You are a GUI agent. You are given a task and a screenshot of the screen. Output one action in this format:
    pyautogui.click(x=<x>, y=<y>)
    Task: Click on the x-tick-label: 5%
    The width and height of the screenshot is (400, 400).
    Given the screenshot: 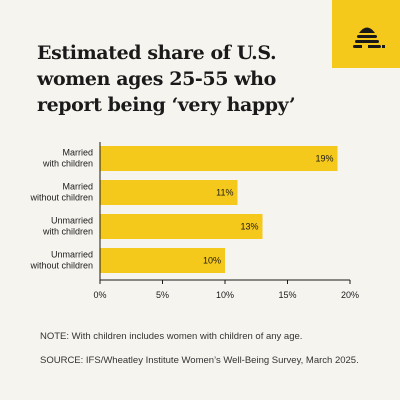 What is the action you would take?
    pyautogui.click(x=162, y=295)
    